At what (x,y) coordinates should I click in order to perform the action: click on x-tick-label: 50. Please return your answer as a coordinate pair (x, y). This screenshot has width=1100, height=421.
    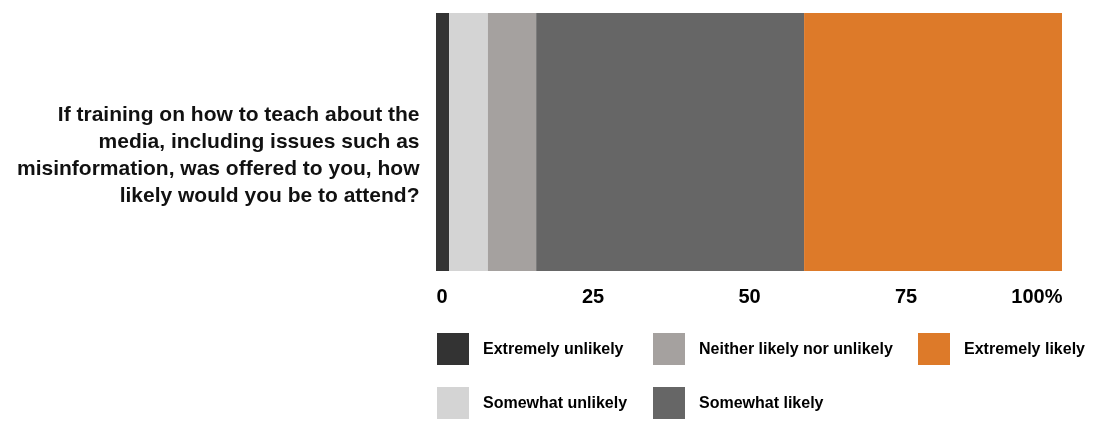
    Looking at the image, I should click on (749, 295).